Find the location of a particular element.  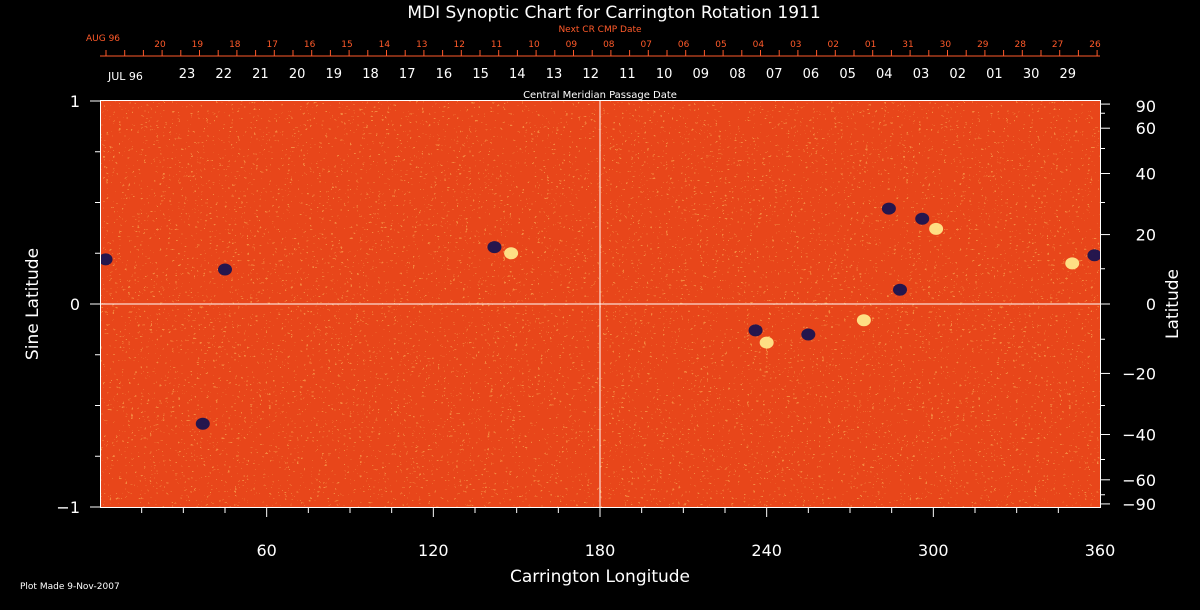

next-cr-date-label: 01 is located at coordinates (870, 45).